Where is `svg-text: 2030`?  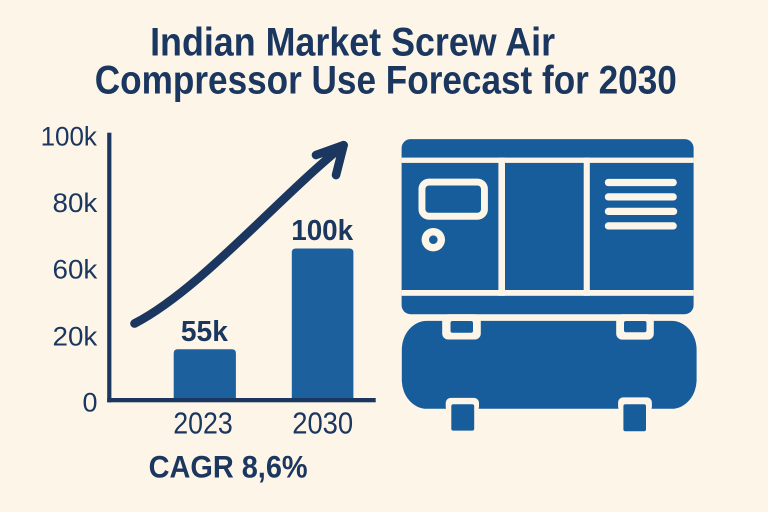 svg-text: 2030 is located at coordinates (322, 422).